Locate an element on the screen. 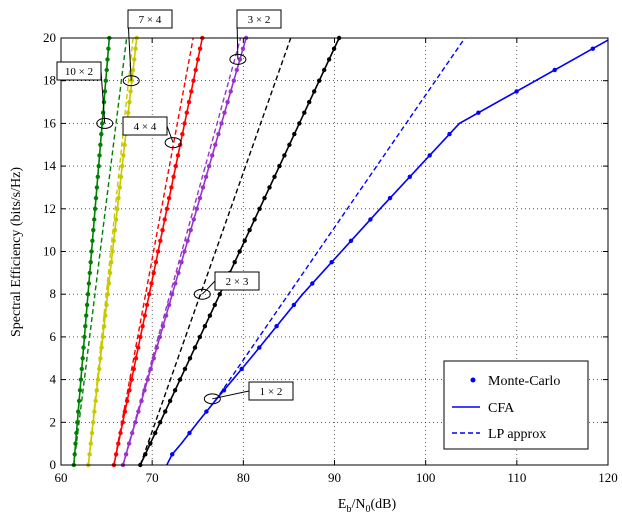  y-tick-label: 16 is located at coordinates (50, 122).